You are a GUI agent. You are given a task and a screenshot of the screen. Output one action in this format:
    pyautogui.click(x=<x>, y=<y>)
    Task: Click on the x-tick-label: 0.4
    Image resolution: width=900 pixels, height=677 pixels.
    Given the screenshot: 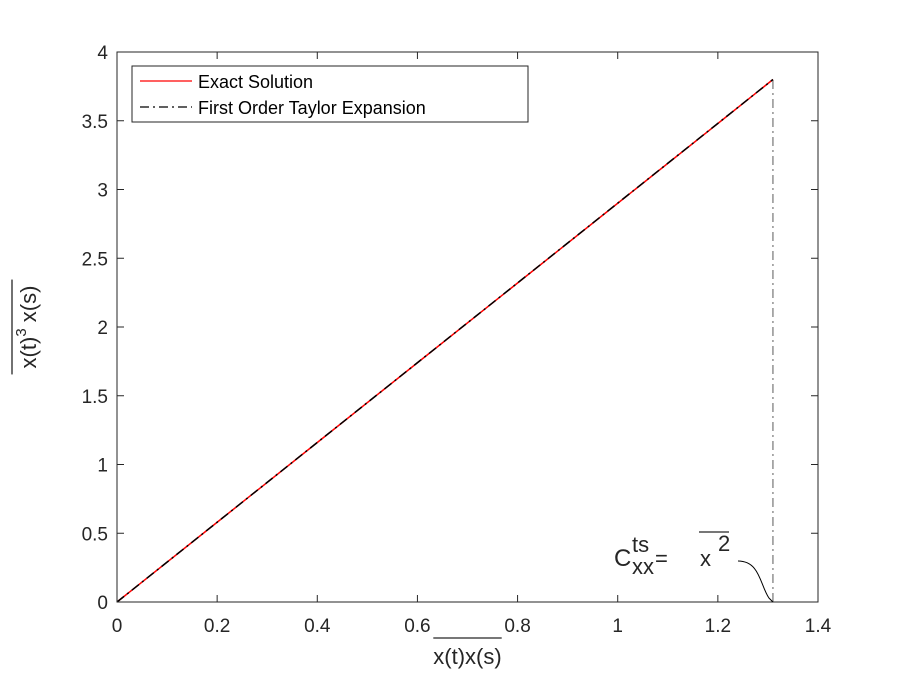 What is the action you would take?
    pyautogui.click(x=317, y=626)
    